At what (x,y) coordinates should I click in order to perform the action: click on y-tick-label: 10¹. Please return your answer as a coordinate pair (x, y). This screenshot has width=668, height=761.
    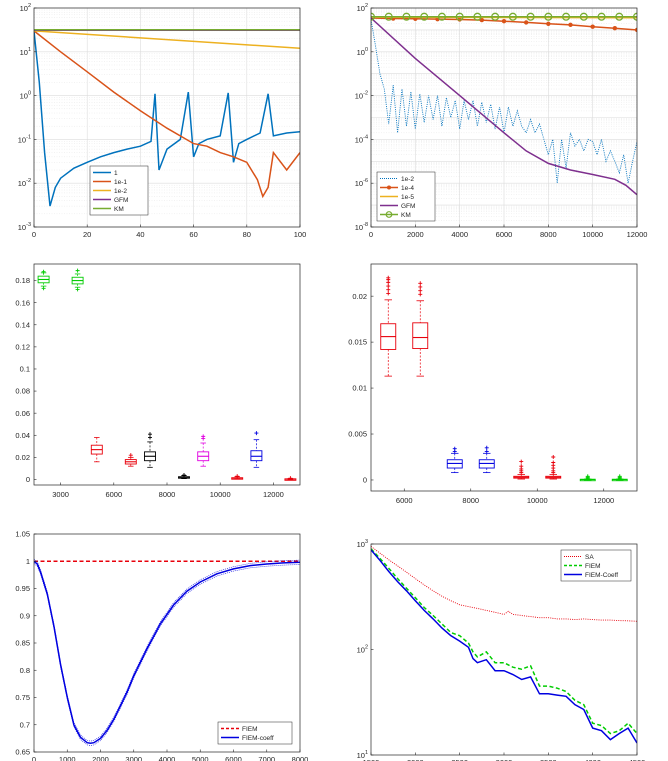
    Looking at the image, I should click on (362, 755).